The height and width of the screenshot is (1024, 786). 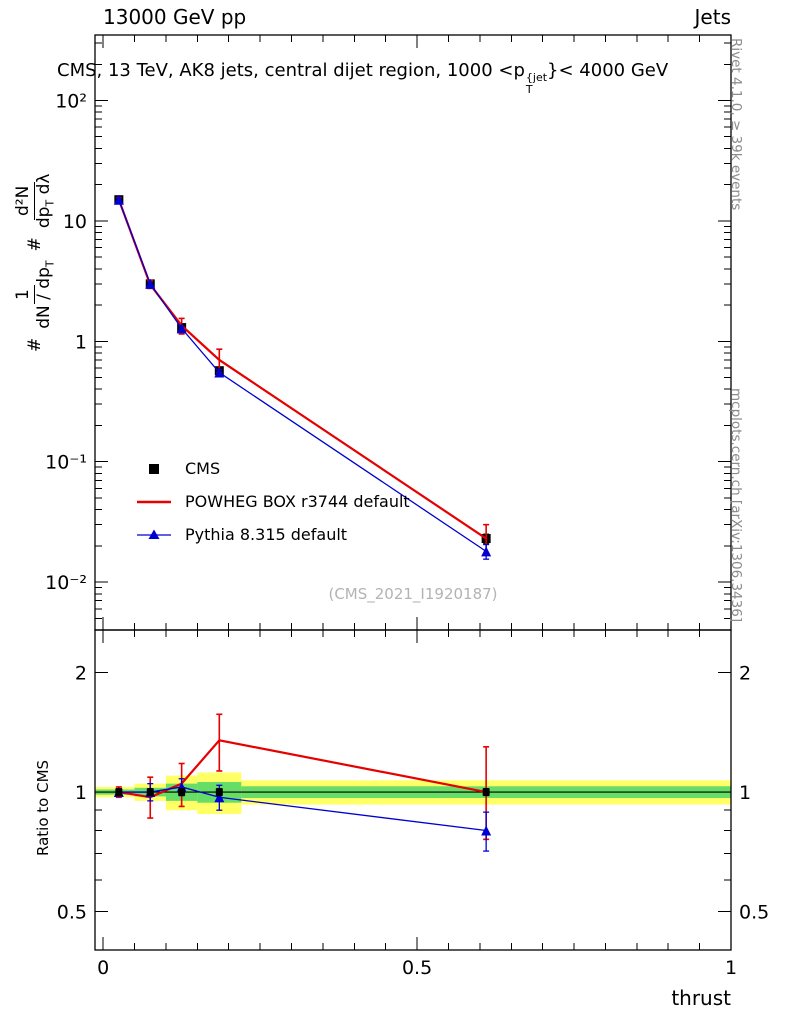 I want to click on pt-superscript: {jet, so click(x=536, y=77).